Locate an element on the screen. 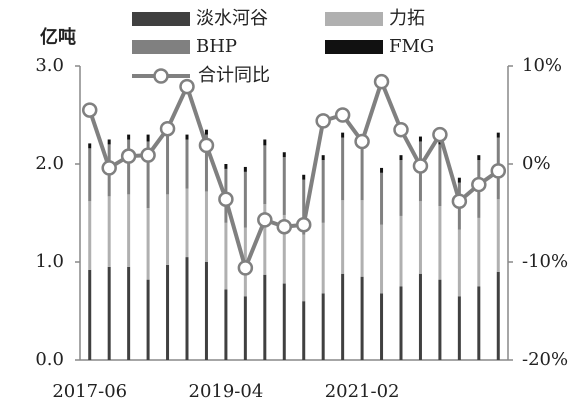 This screenshot has width=588, height=418. legend-marker is located at coordinates (161, 76).